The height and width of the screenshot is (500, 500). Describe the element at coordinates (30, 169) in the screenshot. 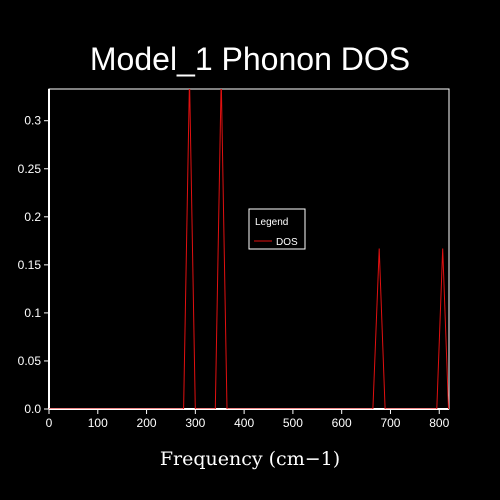

I see `y-tick-label: 0.25` at that location.